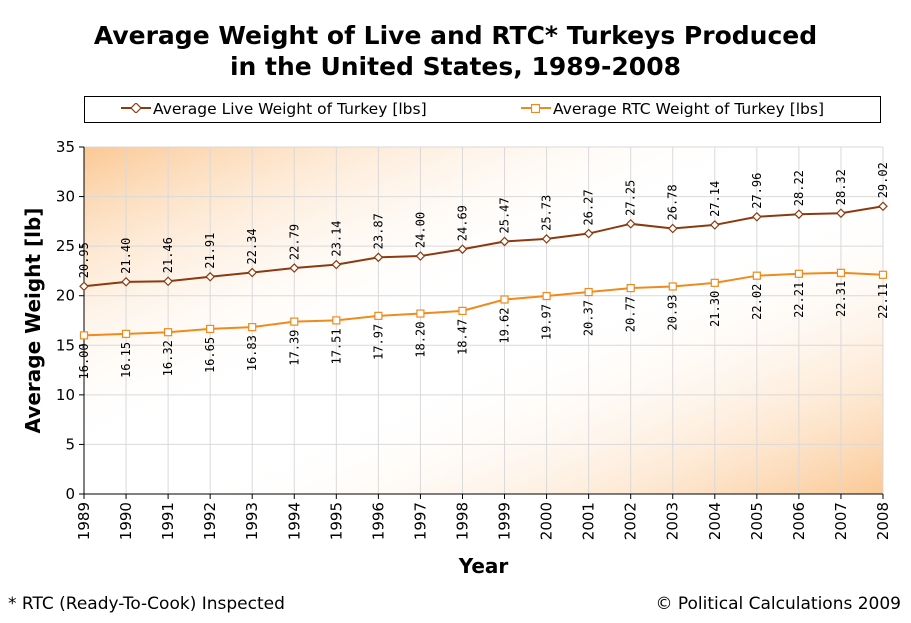 This screenshot has height=623, width=911. I want to click on x-tick-label: 1996, so click(378, 521).